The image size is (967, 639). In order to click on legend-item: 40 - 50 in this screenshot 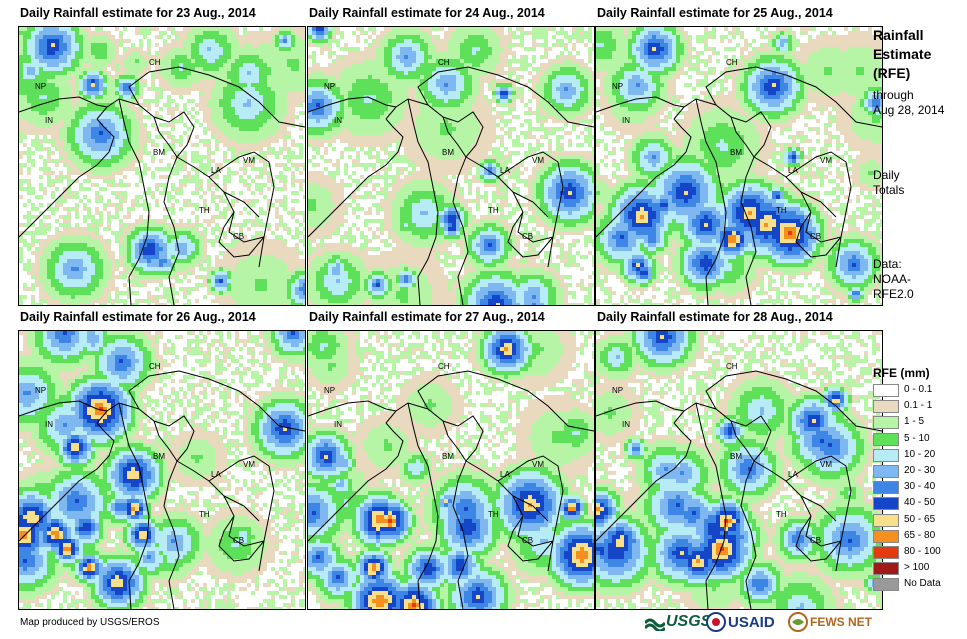, I will do `click(918, 504)`.